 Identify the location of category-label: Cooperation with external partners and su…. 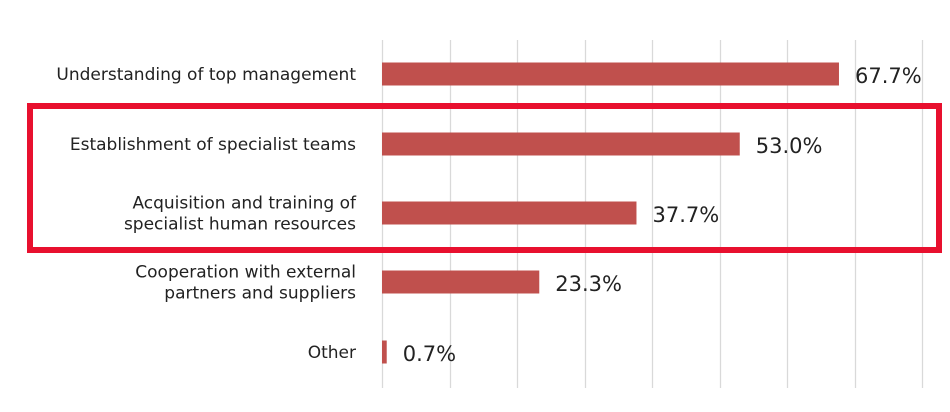
(245, 283).